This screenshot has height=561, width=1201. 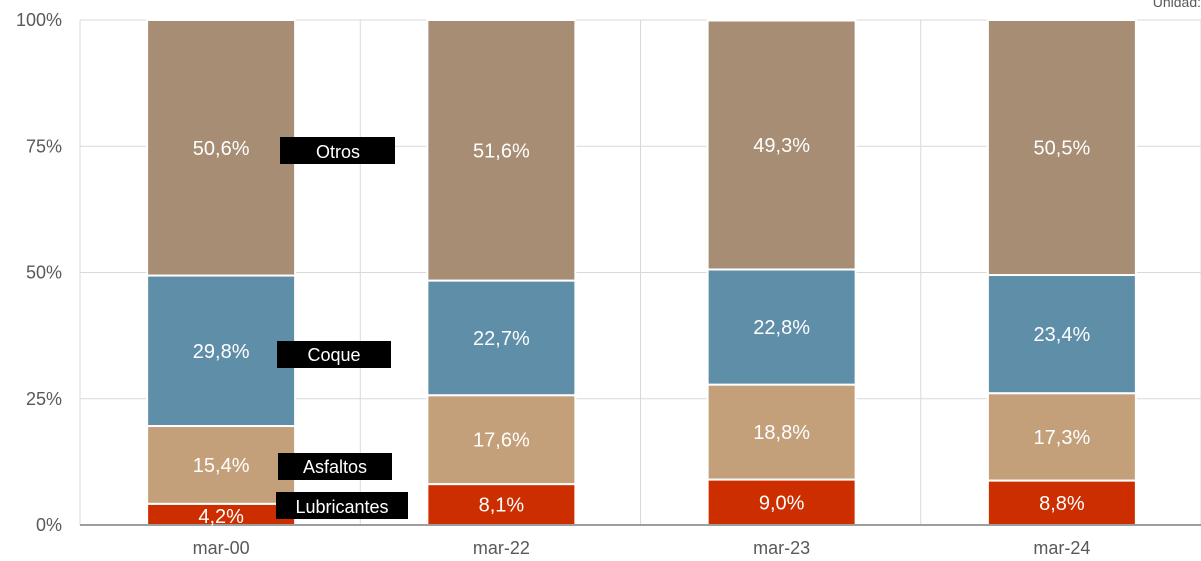 I want to click on data-label: 50,6%, so click(x=221, y=149).